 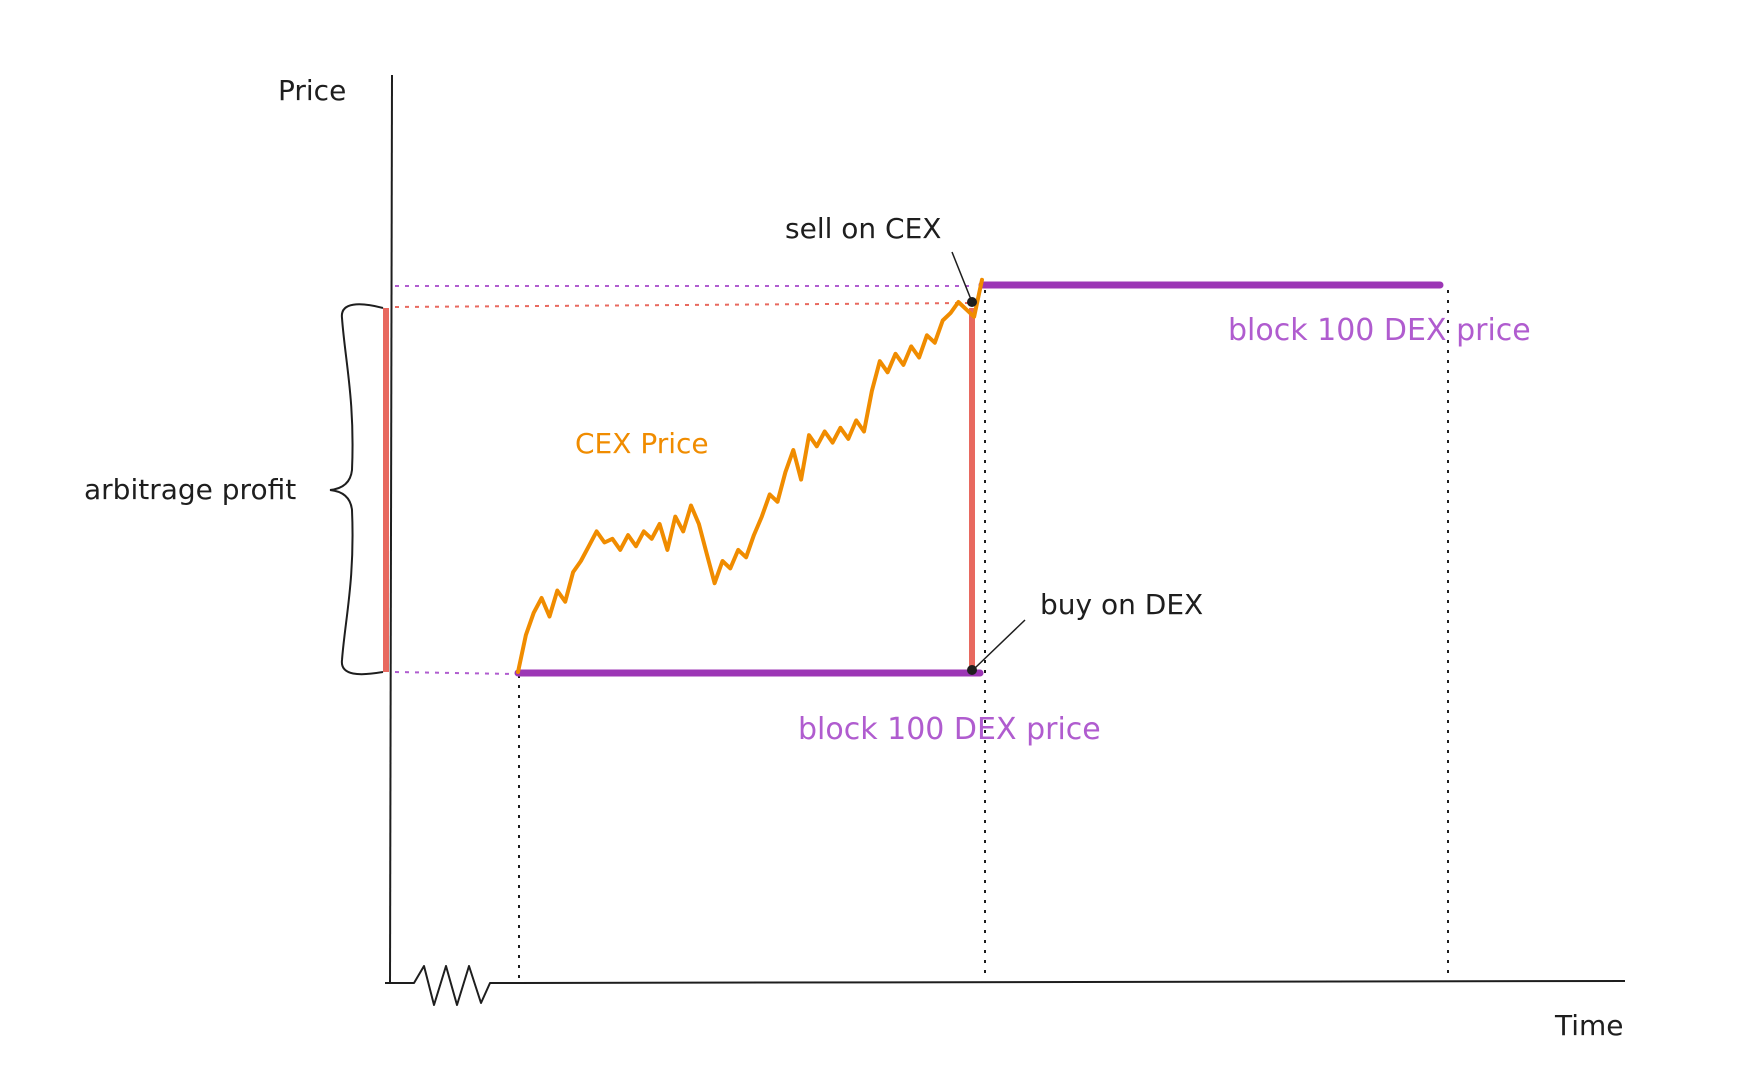 What do you see at coordinates (451, 985) in the screenshot?
I see `x-axis-break-squiggle` at bounding box center [451, 985].